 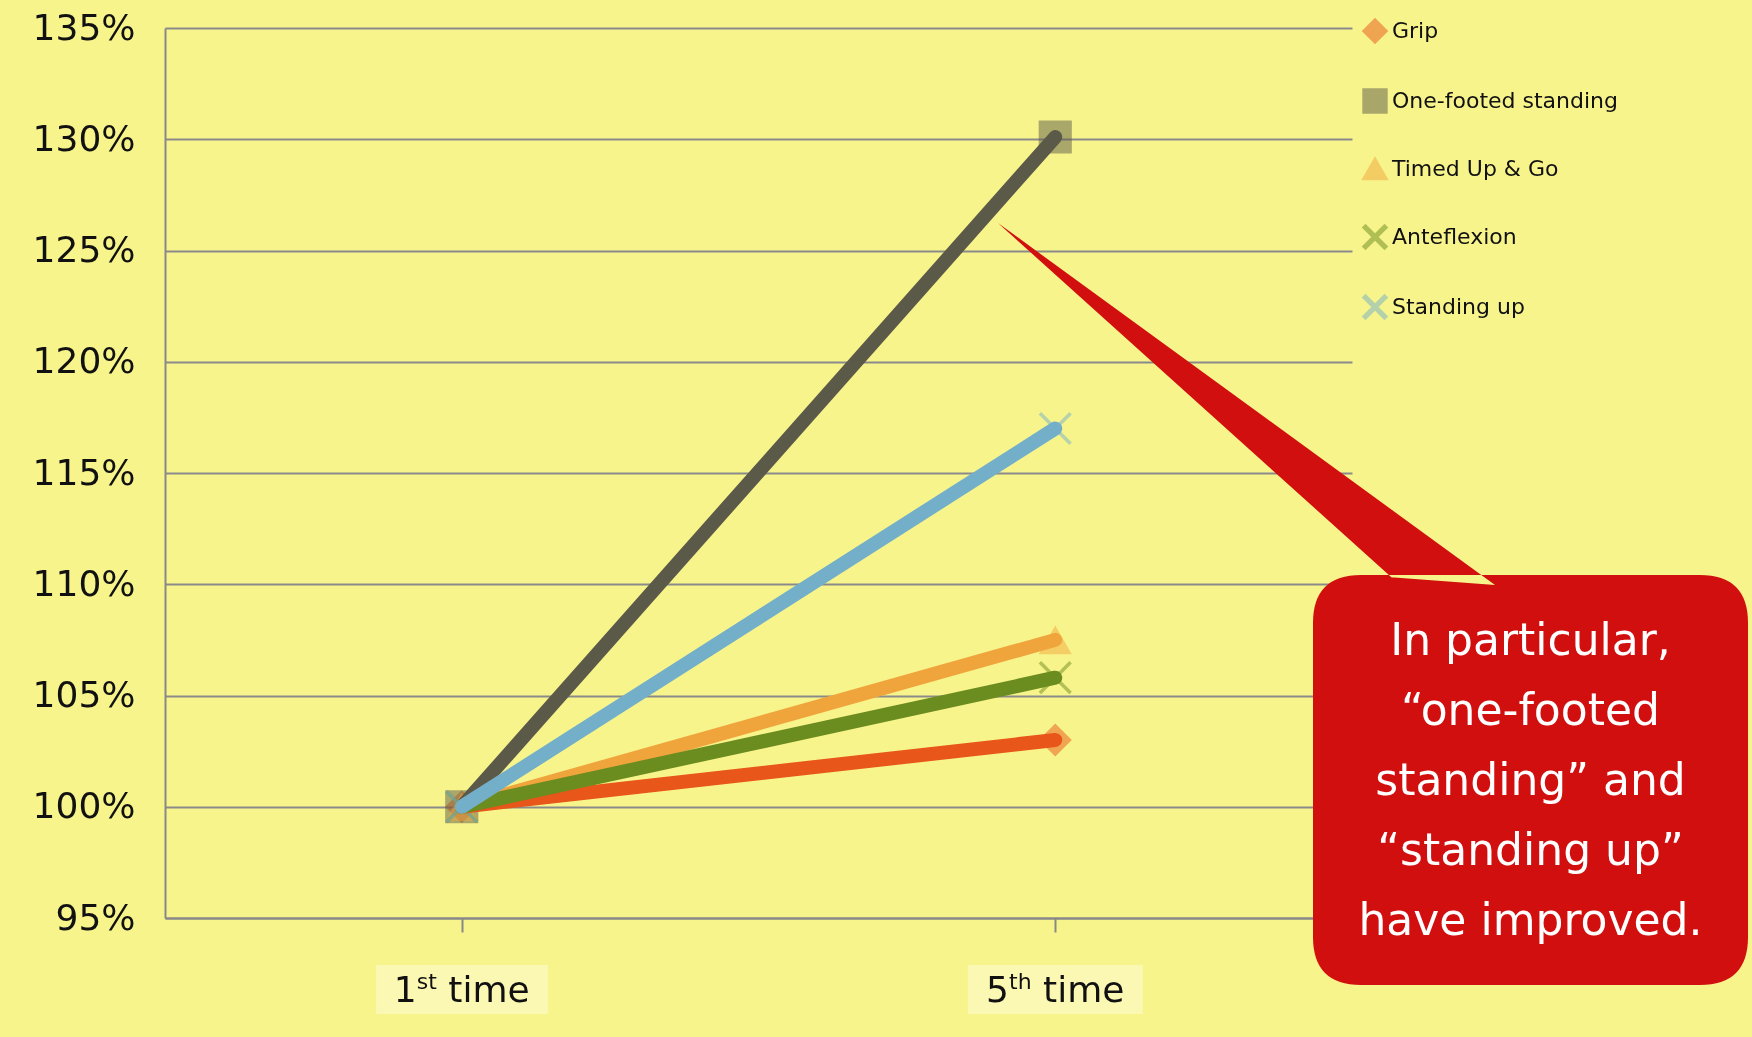 What do you see at coordinates (84, 472) in the screenshot?
I see `y-tick-label: 115%` at bounding box center [84, 472].